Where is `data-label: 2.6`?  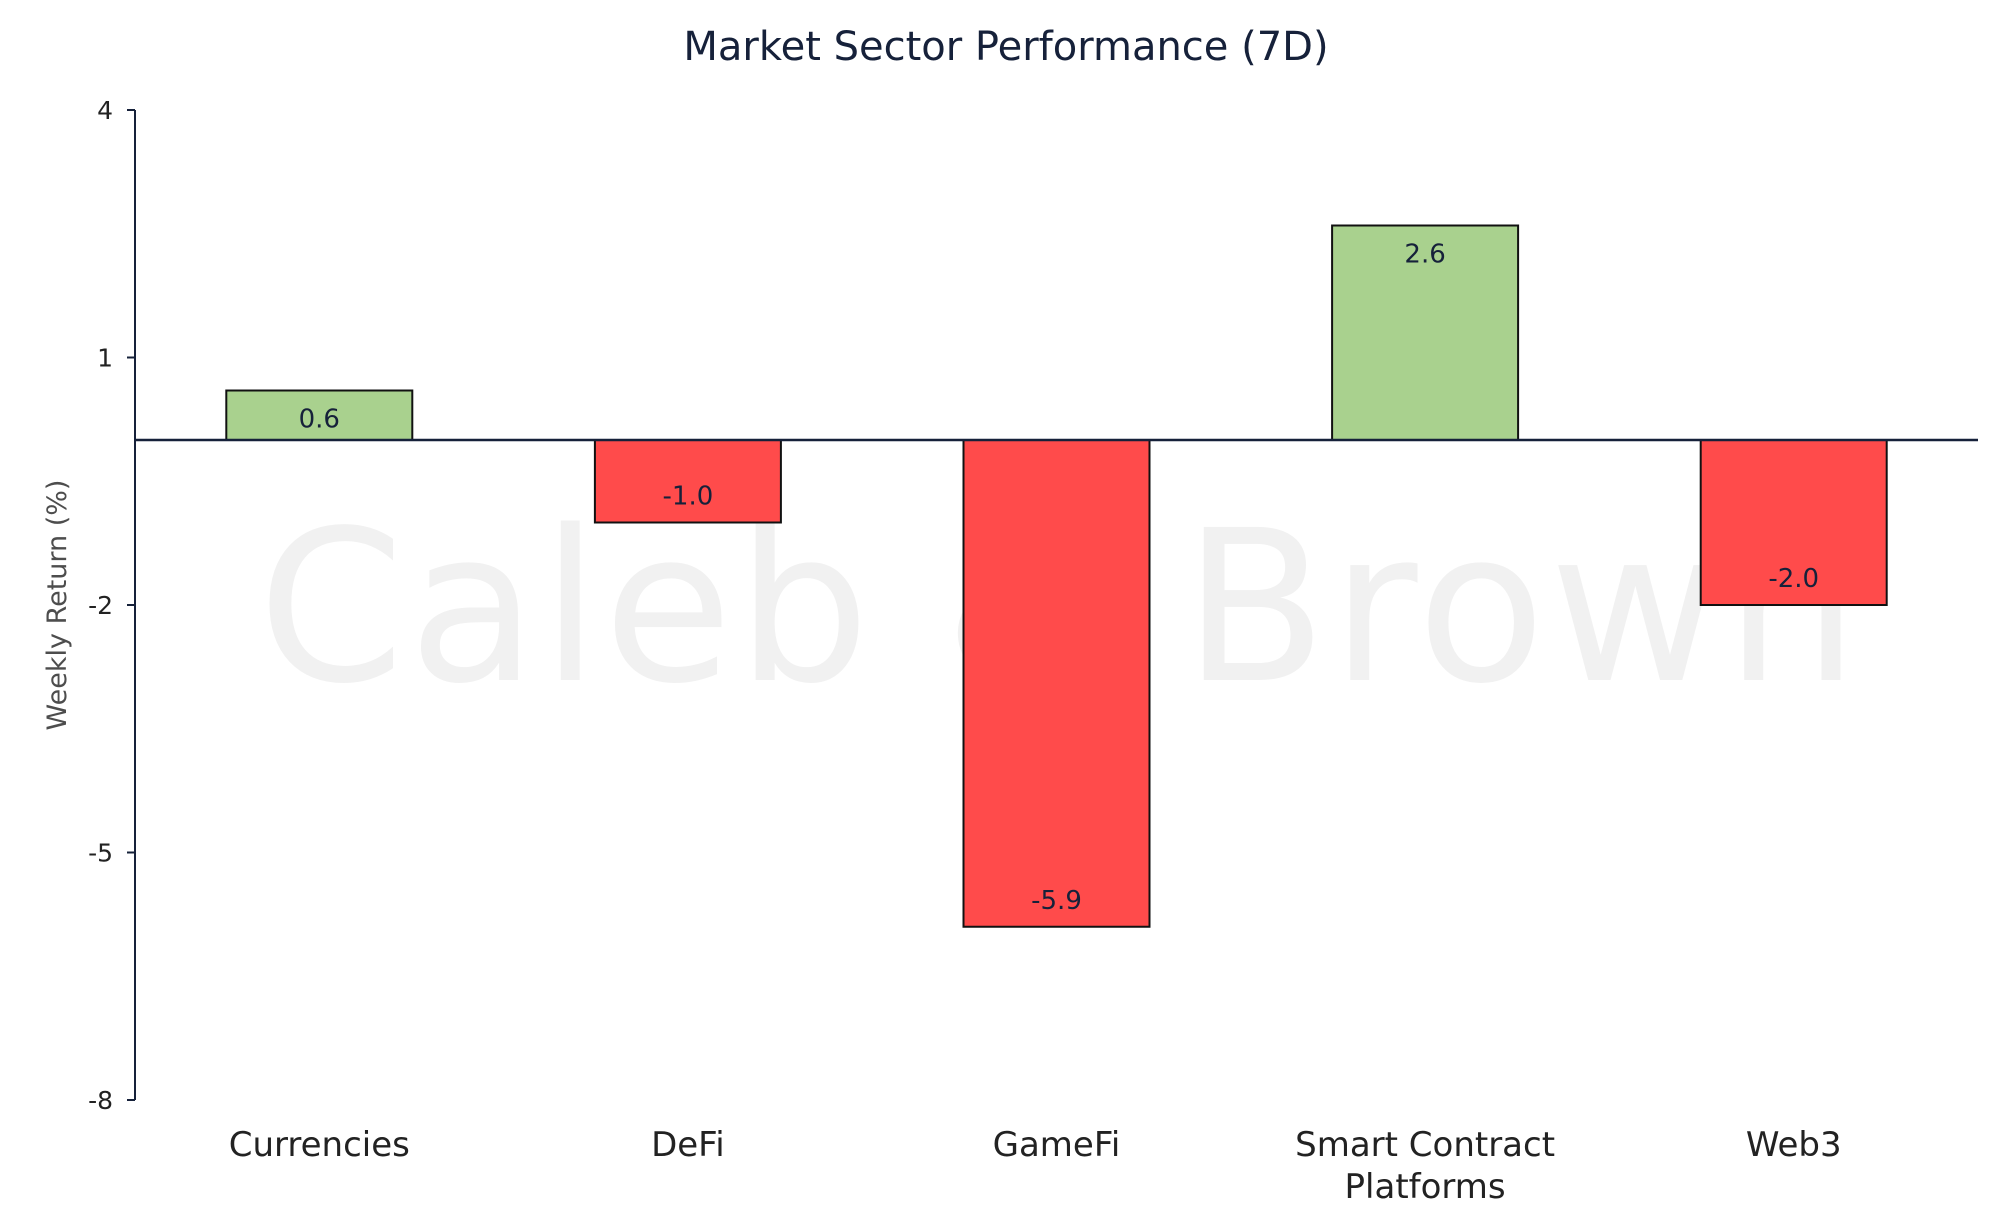 data-label: 2.6 is located at coordinates (1424, 255).